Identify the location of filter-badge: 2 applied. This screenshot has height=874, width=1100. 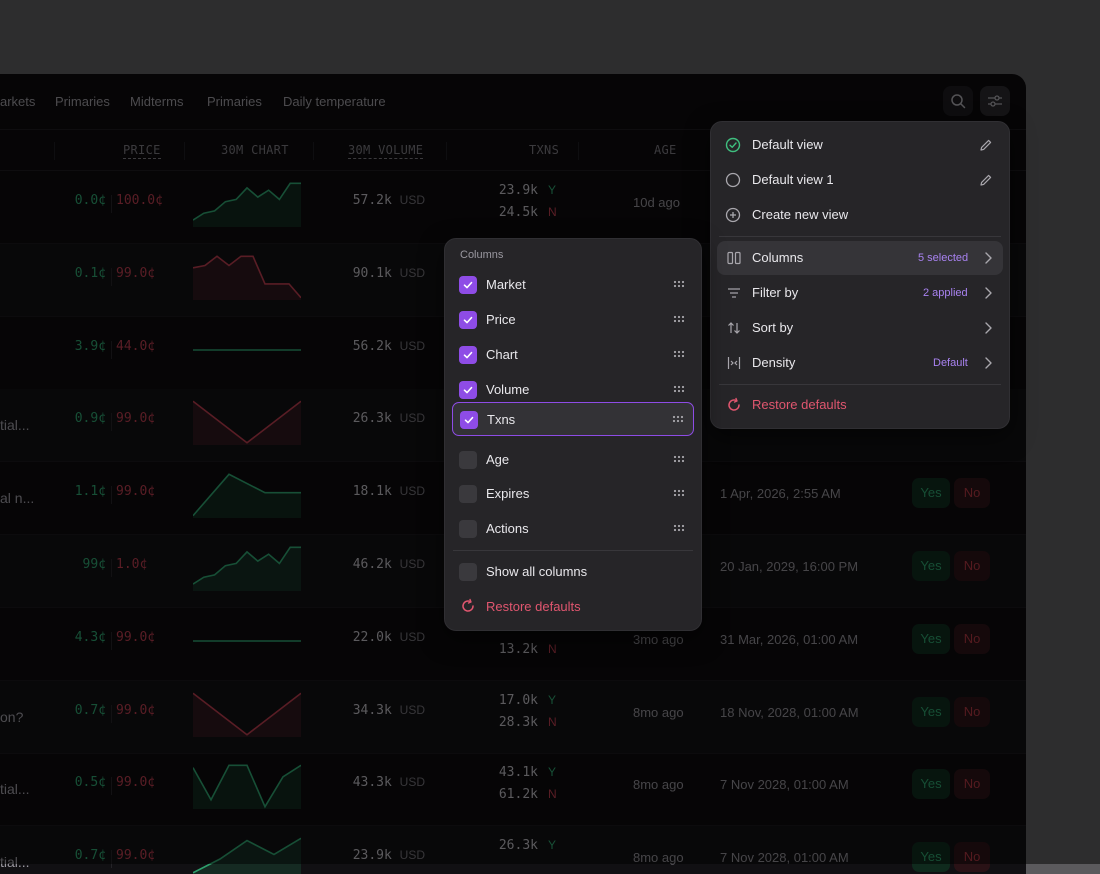
(945, 293).